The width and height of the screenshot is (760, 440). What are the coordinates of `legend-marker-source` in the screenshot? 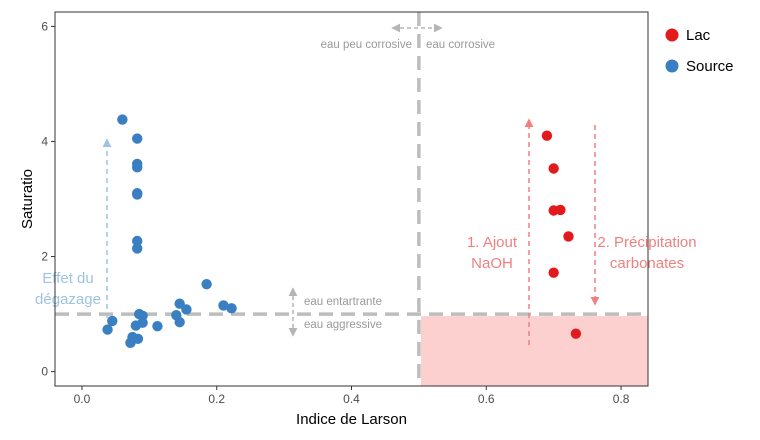 It's located at (672, 66).